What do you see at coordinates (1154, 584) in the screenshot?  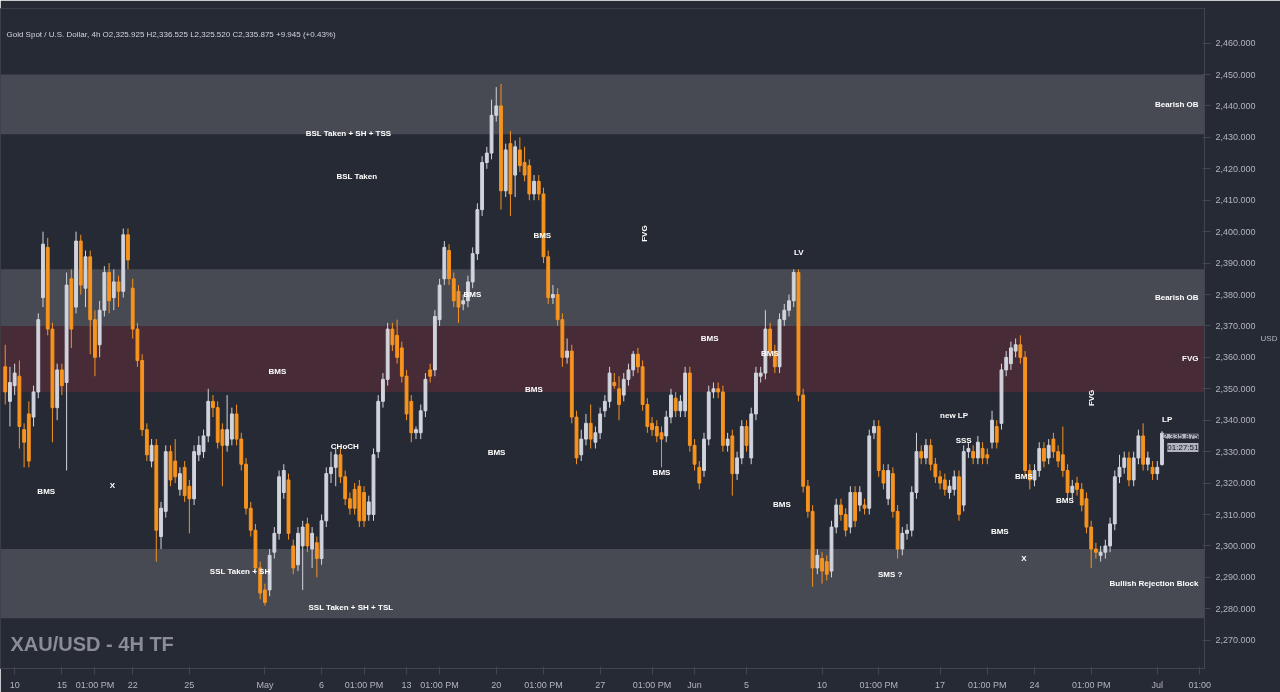 I see `band-label: Bullish Rejection Block` at bounding box center [1154, 584].